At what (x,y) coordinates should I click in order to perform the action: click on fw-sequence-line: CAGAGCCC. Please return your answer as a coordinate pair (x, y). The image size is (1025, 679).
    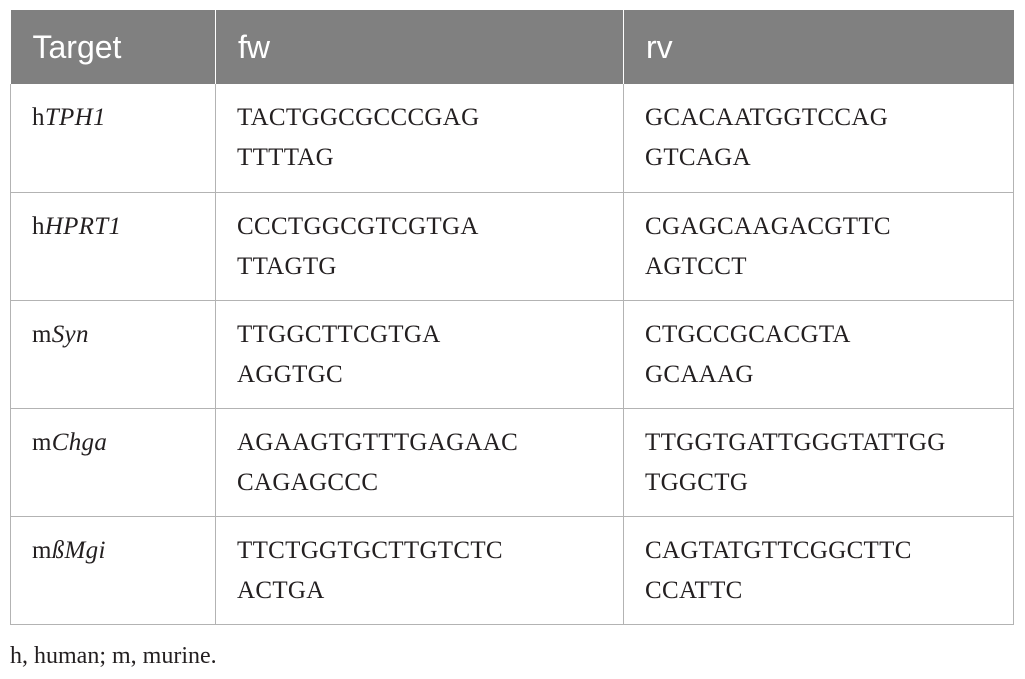
    Looking at the image, I should click on (308, 482).